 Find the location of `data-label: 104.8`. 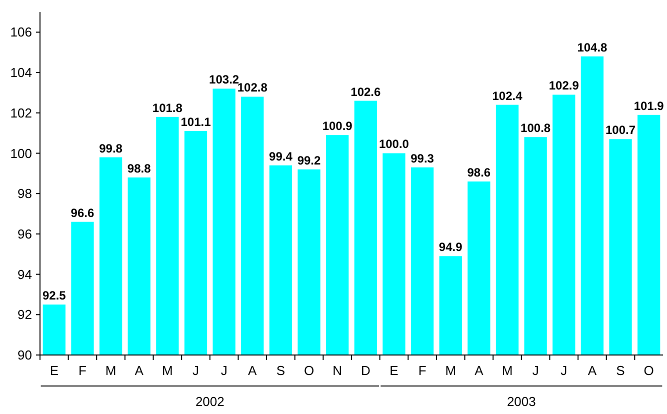

data-label: 104.8 is located at coordinates (592, 47).